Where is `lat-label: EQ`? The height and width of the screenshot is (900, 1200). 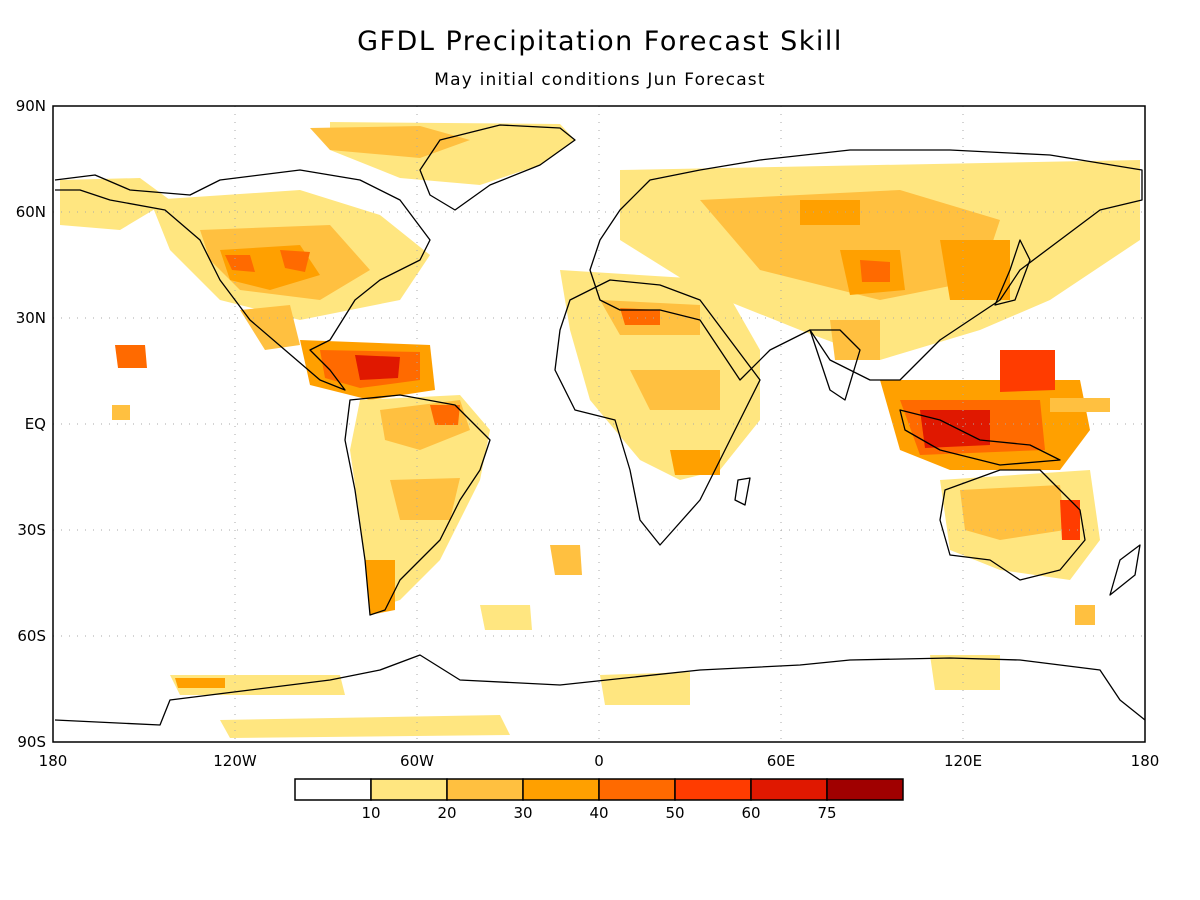 lat-label: EQ is located at coordinates (35, 424).